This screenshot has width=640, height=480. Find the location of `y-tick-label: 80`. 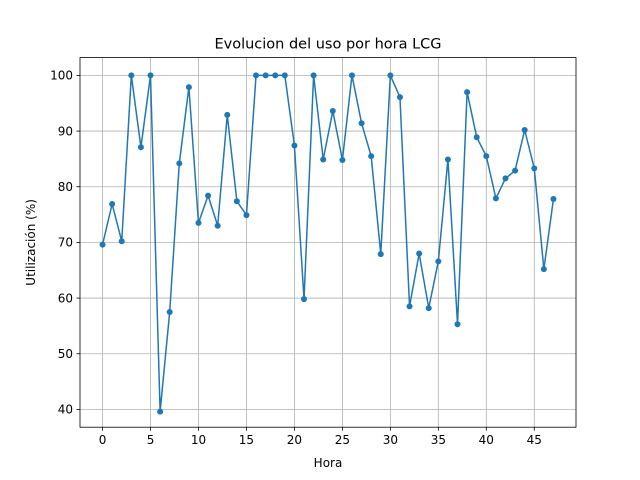

y-tick-label: 80 is located at coordinates (65, 187).